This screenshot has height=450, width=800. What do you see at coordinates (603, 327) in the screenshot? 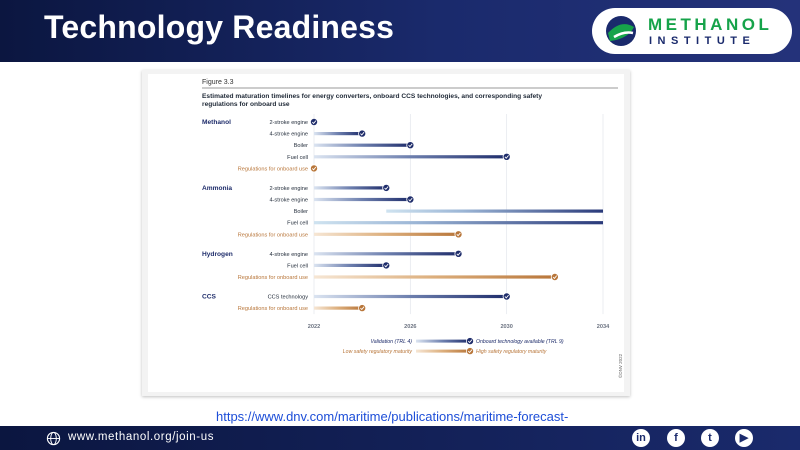
I see `x-tick-label-2034: 2034` at bounding box center [603, 327].